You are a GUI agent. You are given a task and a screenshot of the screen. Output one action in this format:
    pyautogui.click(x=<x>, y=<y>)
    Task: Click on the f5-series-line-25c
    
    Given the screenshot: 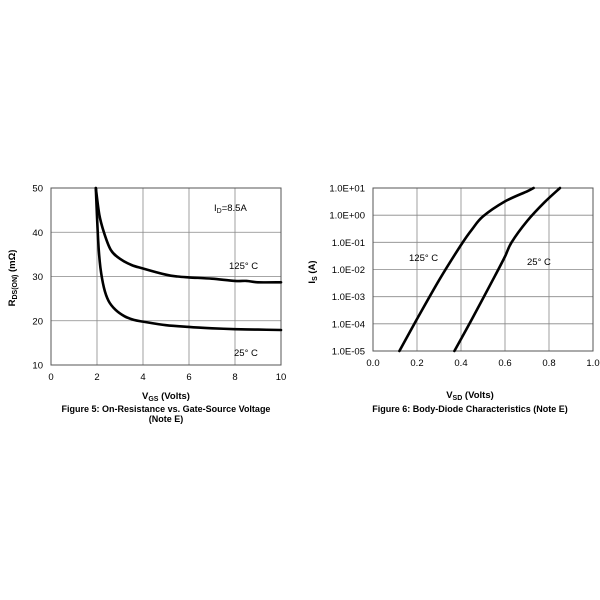 What is the action you would take?
    pyautogui.click(x=188, y=259)
    